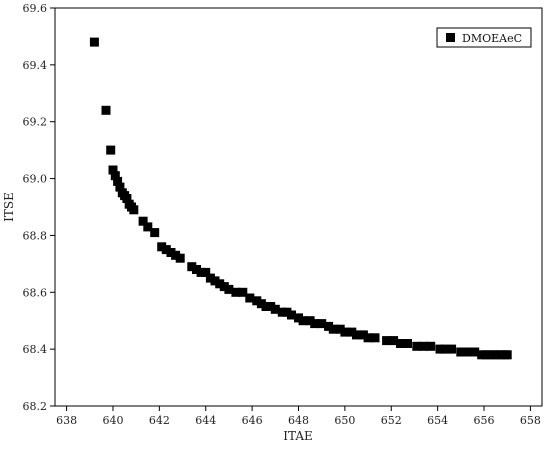  I want to click on x-tick-label: 650, so click(344, 420).